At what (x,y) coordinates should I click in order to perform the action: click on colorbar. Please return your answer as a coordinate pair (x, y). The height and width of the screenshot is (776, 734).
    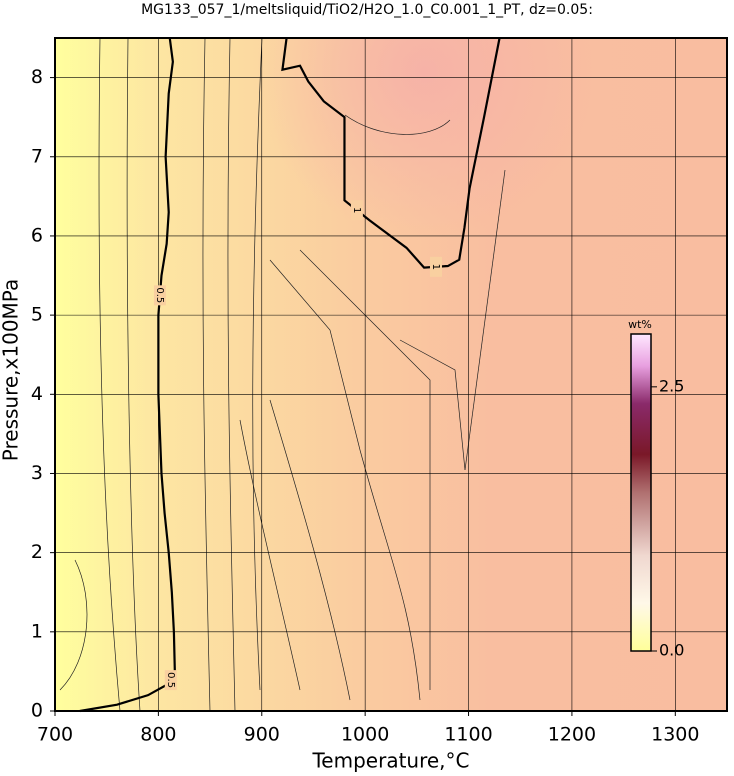
    Looking at the image, I should click on (641, 492).